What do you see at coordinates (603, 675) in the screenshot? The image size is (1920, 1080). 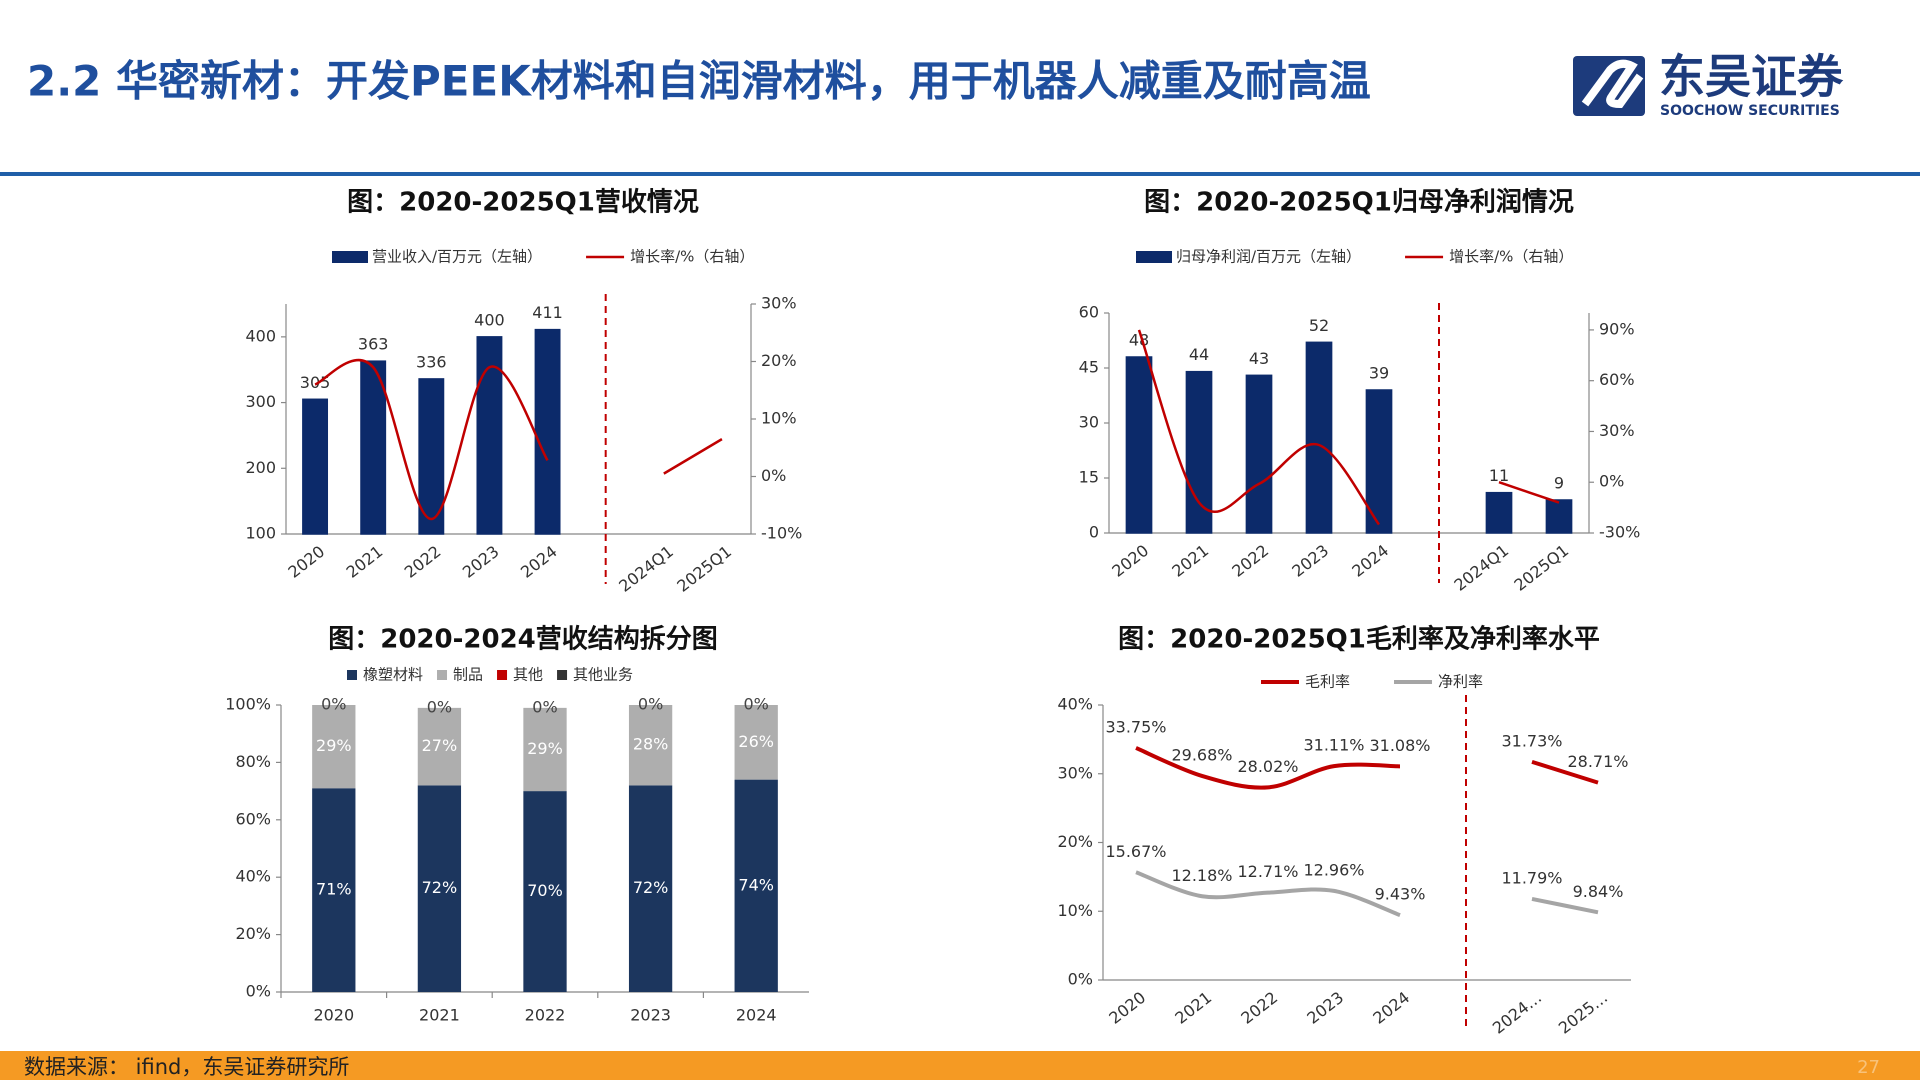 I see `legend-label: 其他业务` at bounding box center [603, 675].